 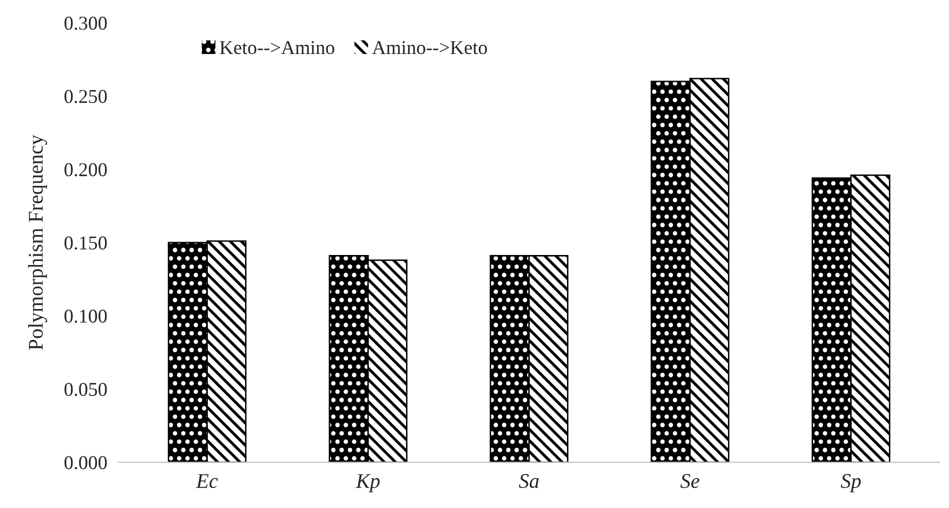 I want to click on y-tick-label: 0.200, so click(x=85, y=169).